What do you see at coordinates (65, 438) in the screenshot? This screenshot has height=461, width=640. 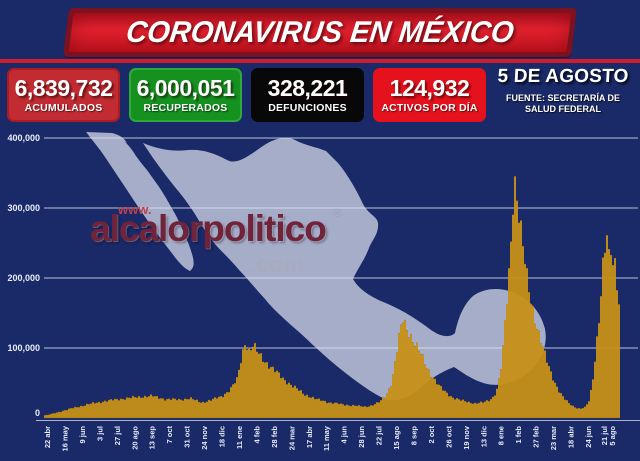 I see `x-tick-label: 16 may` at bounding box center [65, 438].